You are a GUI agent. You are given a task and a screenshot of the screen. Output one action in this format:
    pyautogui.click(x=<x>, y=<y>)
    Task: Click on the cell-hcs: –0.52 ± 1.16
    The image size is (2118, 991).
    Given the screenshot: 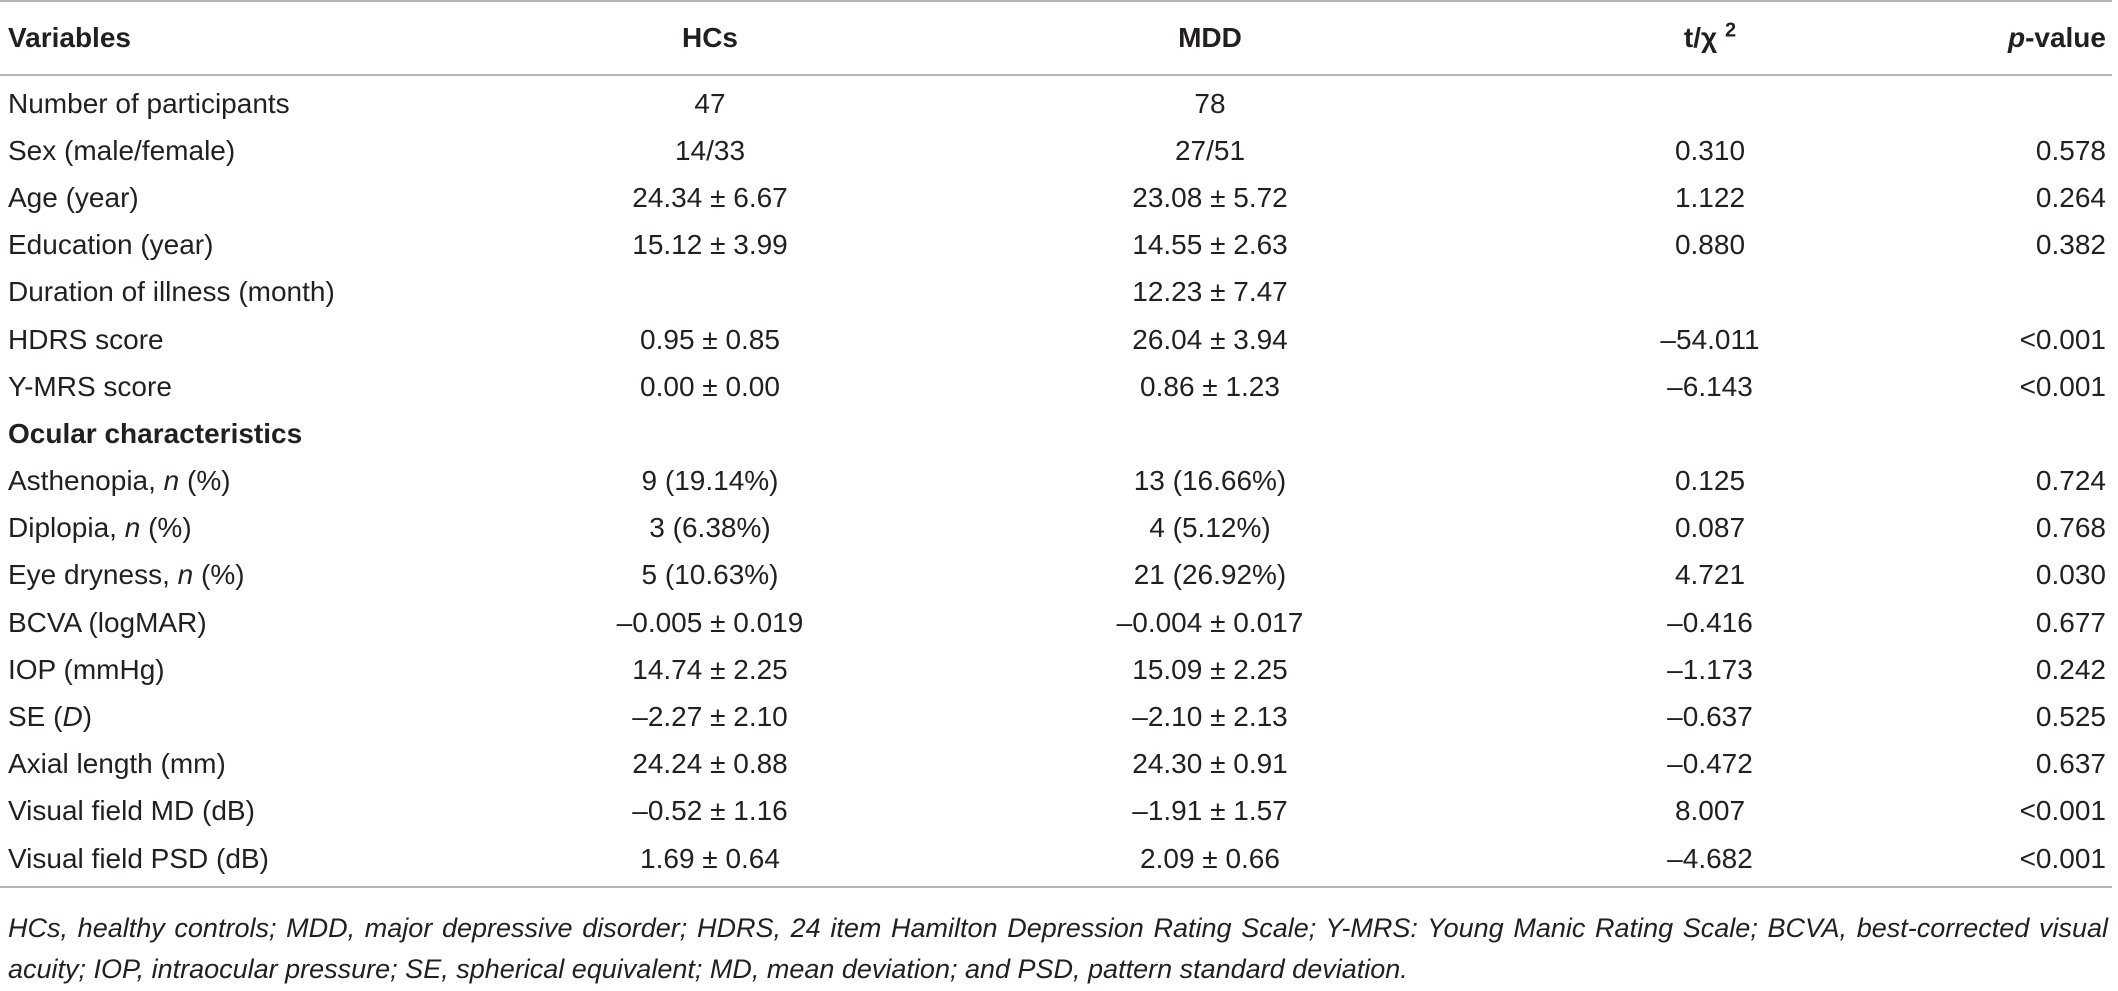 What is the action you would take?
    pyautogui.click(x=710, y=811)
    